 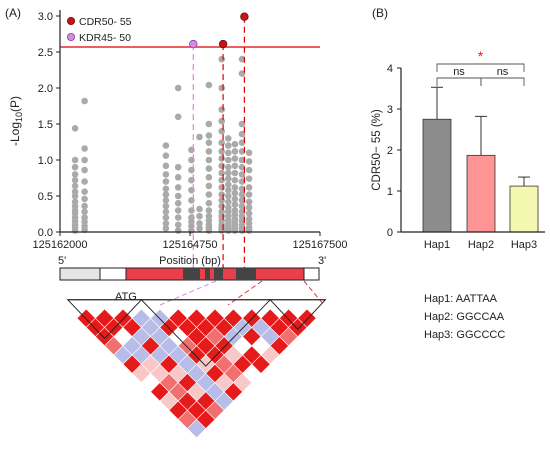 I want to click on sig-label-1: ns, so click(x=503, y=72).